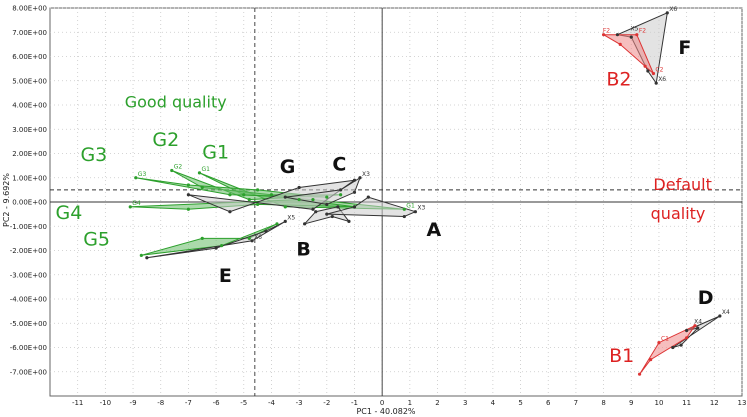 The height and width of the screenshot is (417, 747). Describe the element at coordinates (225, 276) in the screenshot. I see `annotation-label: E` at that location.